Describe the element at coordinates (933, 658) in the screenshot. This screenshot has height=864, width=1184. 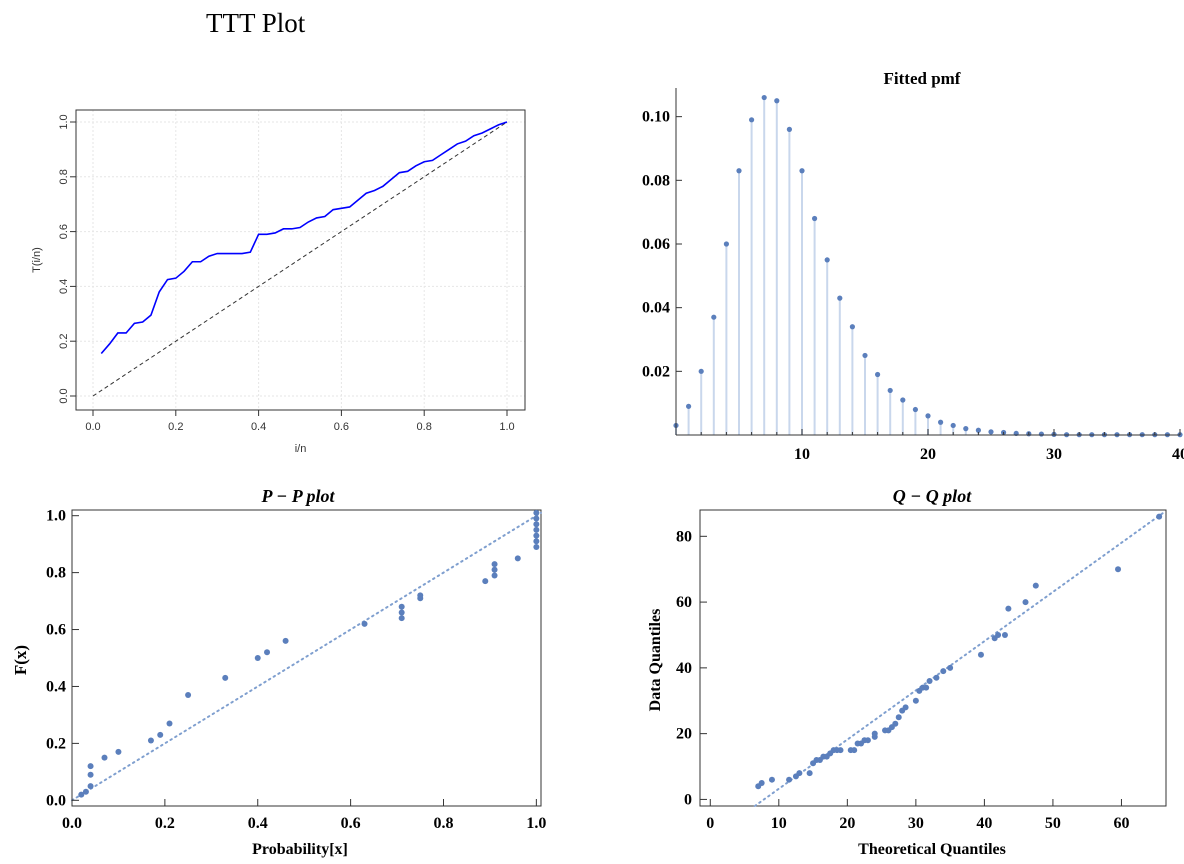
I see `qq-frame` at that location.